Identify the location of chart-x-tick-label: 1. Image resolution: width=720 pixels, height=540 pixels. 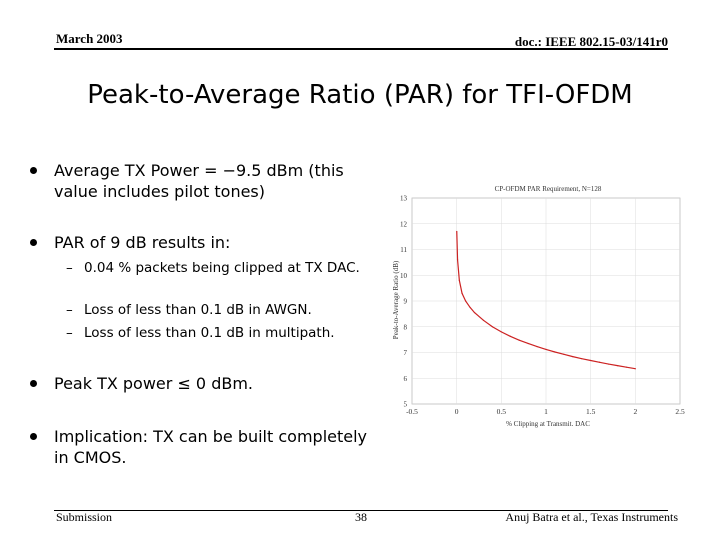
(546, 411).